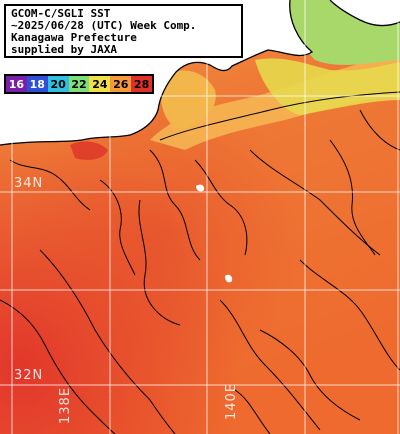 This screenshot has width=400, height=434. What do you see at coordinates (229, 278) in the screenshot?
I see `land-island-small` at bounding box center [229, 278].